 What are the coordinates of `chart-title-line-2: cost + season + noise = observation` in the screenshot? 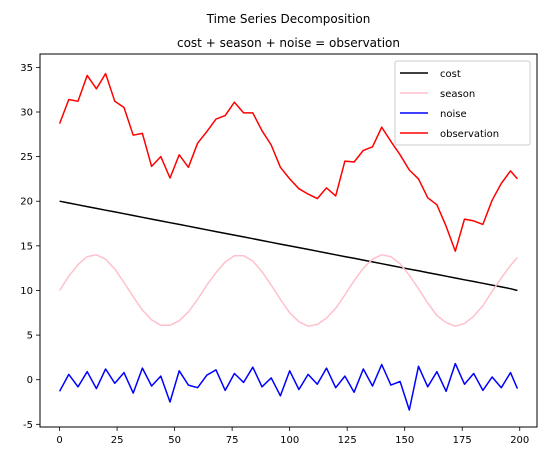 It's located at (288, 43).